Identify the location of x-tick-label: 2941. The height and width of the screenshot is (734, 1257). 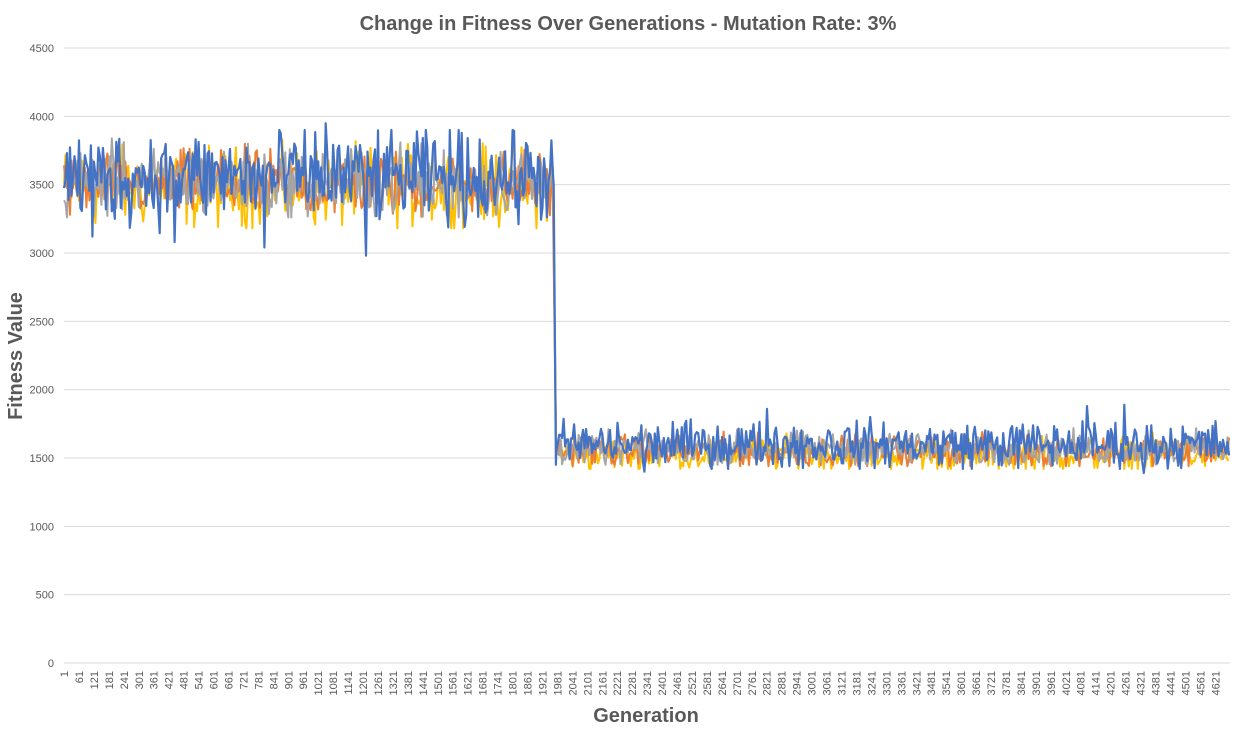
(798, 683).